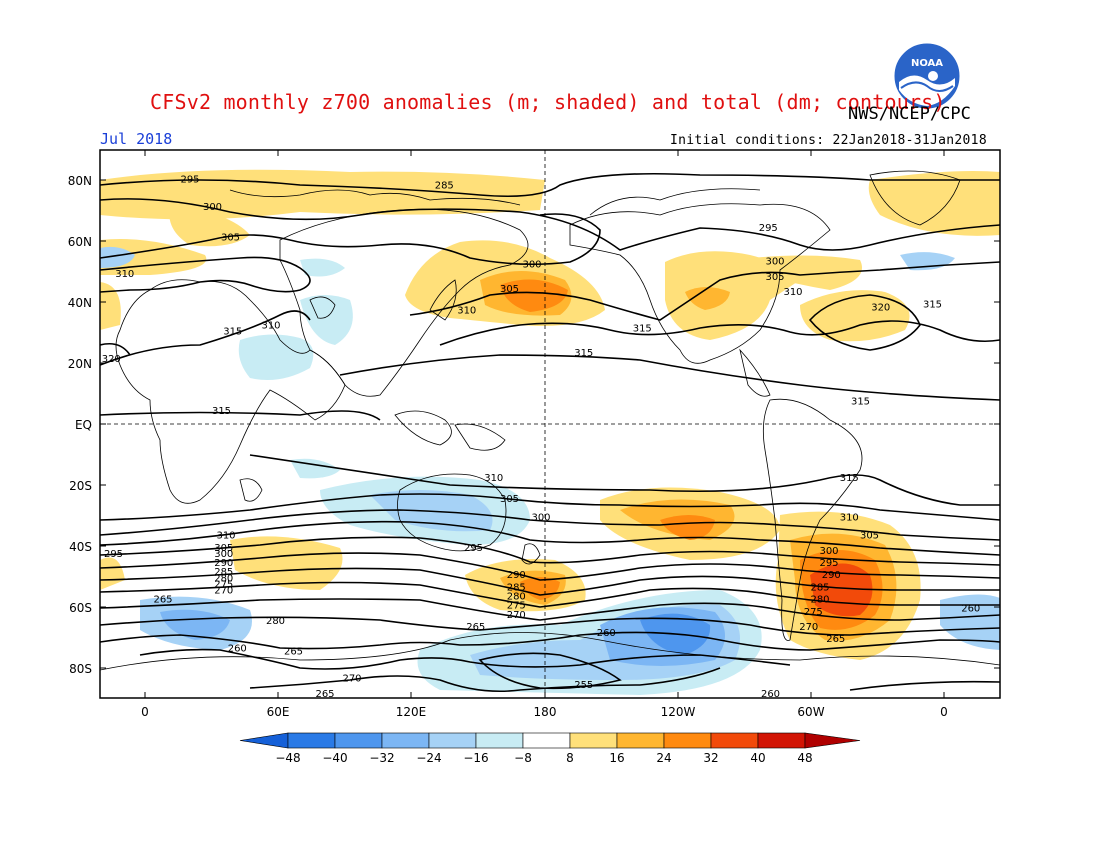  I want to click on lat-label: 20N, so click(80, 364).